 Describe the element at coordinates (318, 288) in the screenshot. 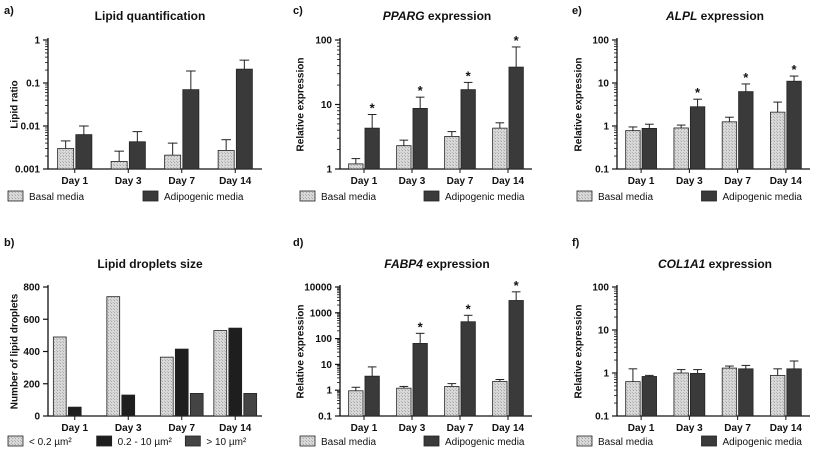

I see `y-tick-label: 10000` at that location.